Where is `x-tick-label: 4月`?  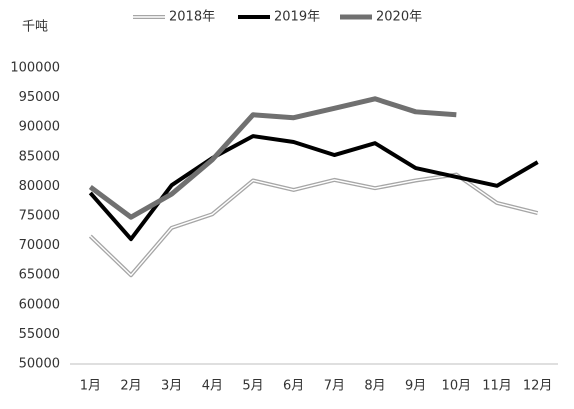
x-tick-label: 4月 is located at coordinates (212, 386).